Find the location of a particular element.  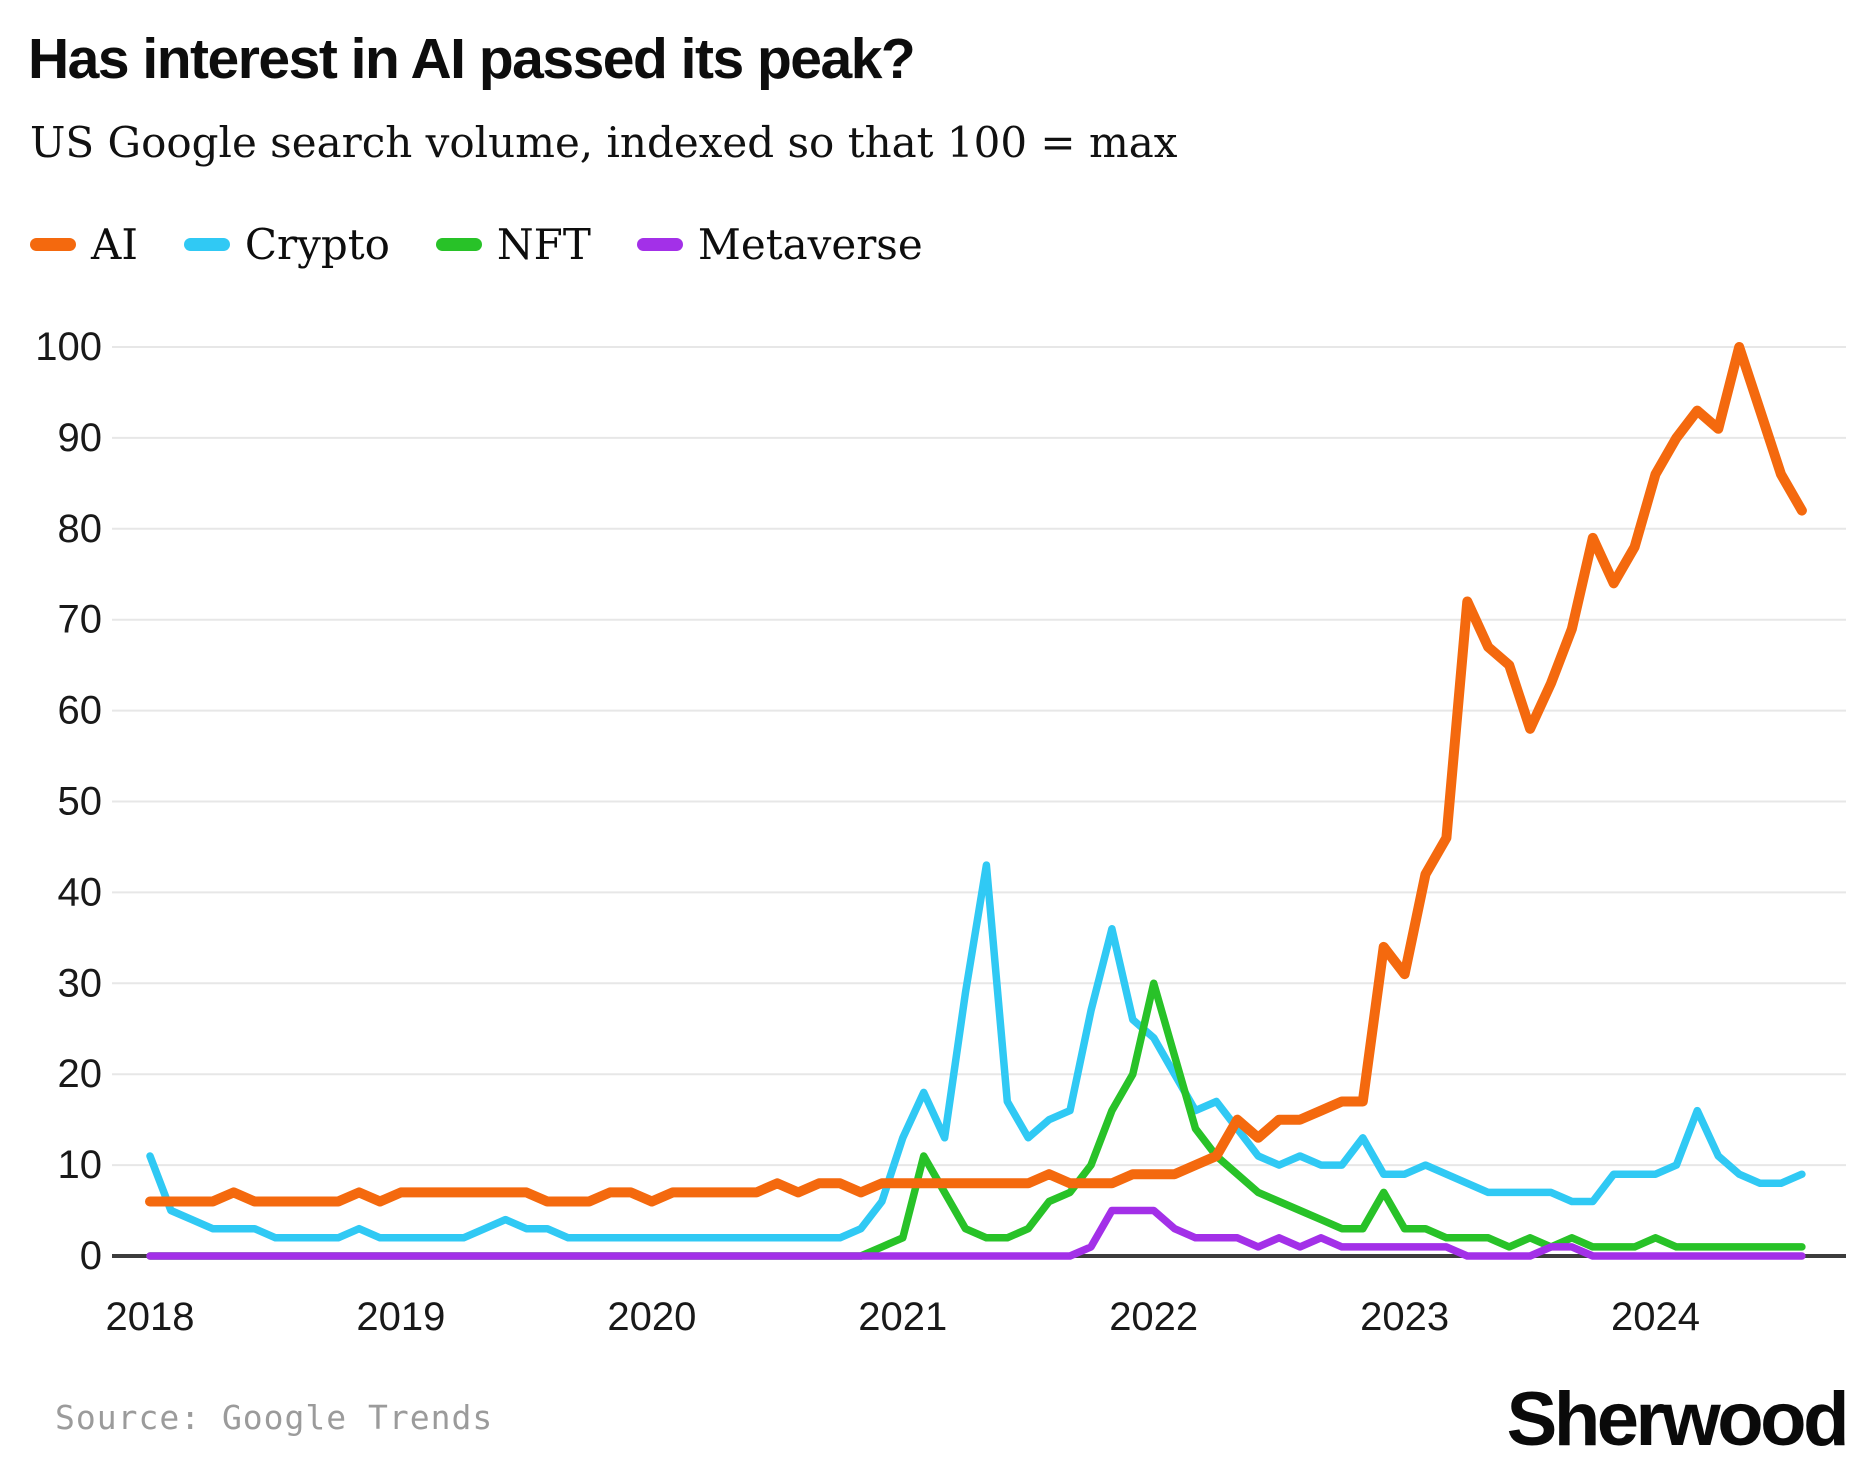

legend-swatch-ai is located at coordinates (53, 244).